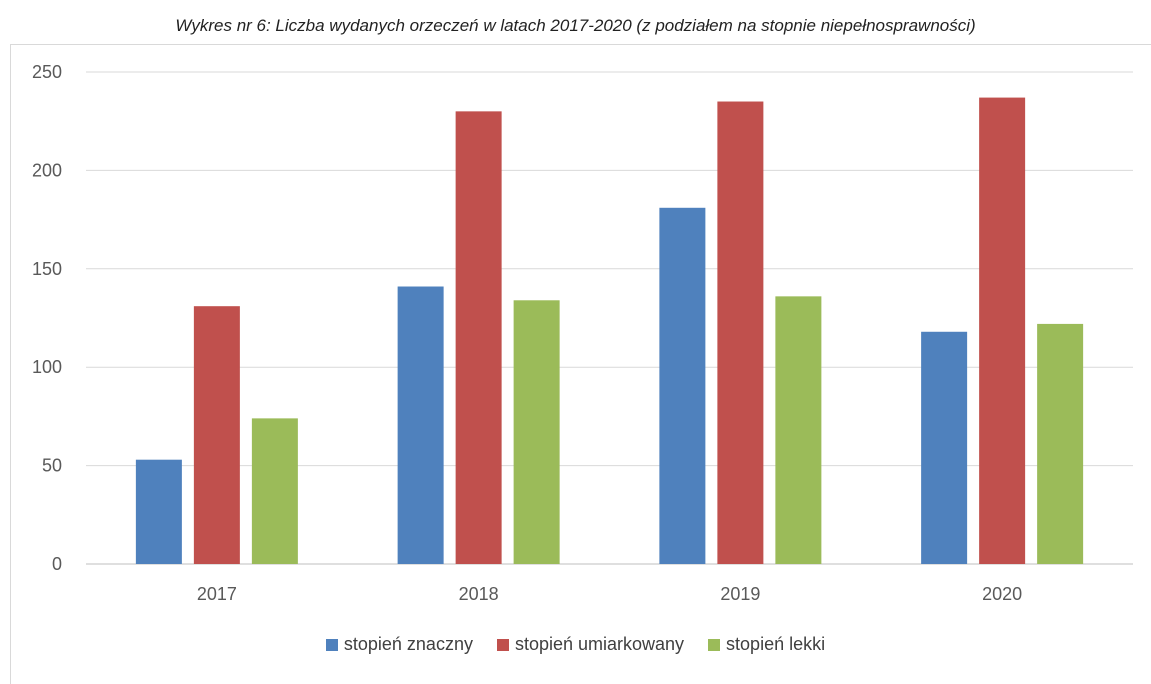 The image size is (1151, 684). I want to click on y-tick-label: 250, so click(47, 72).